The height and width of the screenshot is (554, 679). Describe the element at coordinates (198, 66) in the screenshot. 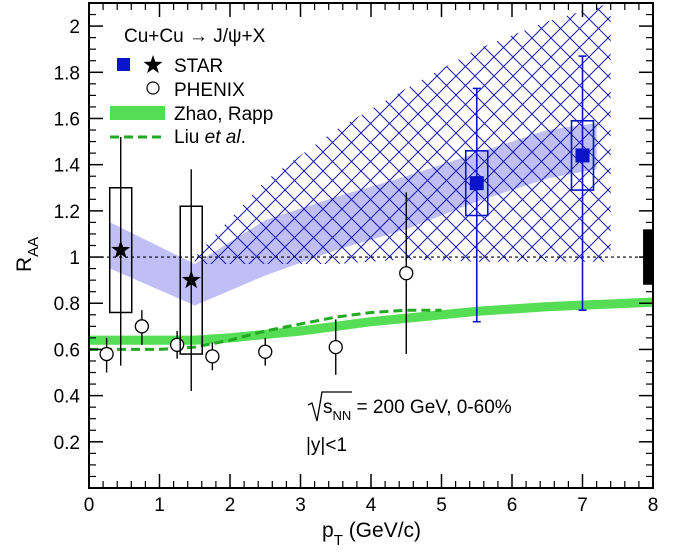

I see `legend-star-label: STAR` at that location.